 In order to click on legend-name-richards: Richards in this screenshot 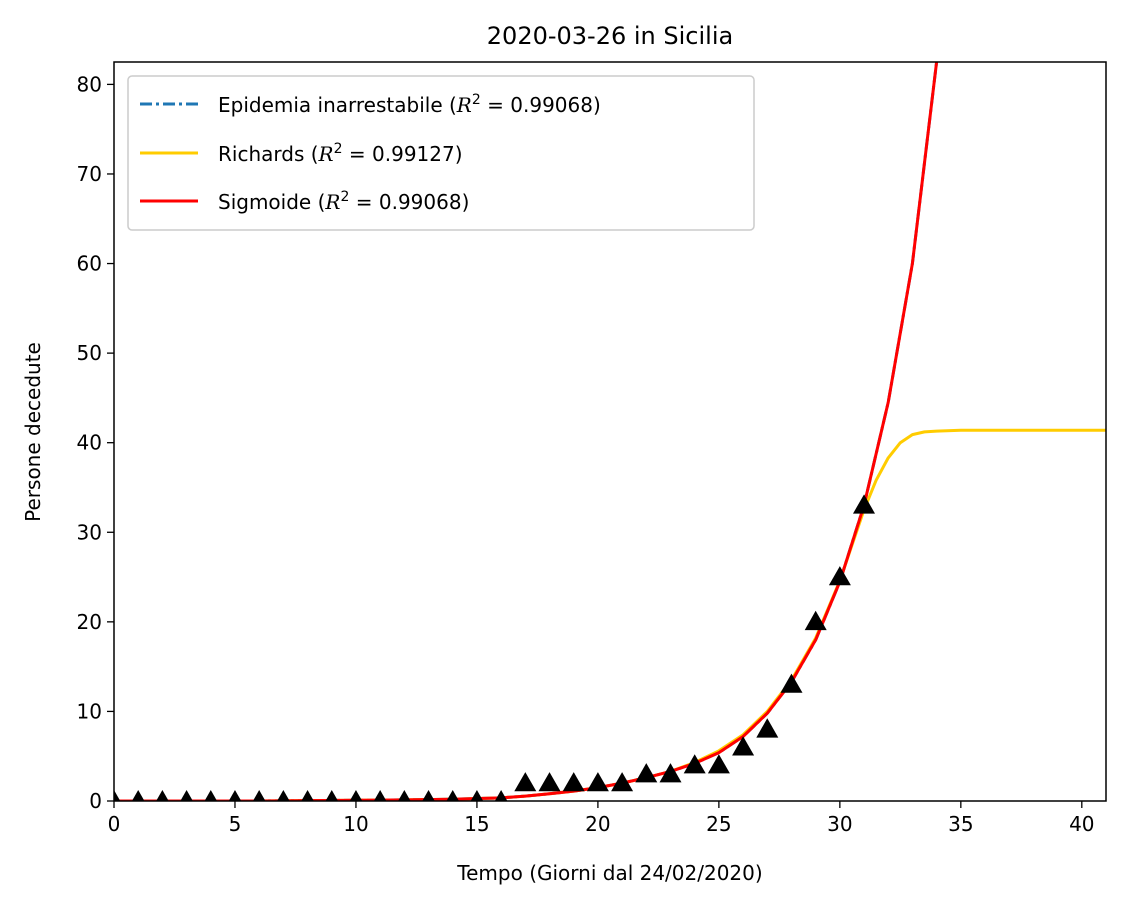, I will do `click(261, 154)`.